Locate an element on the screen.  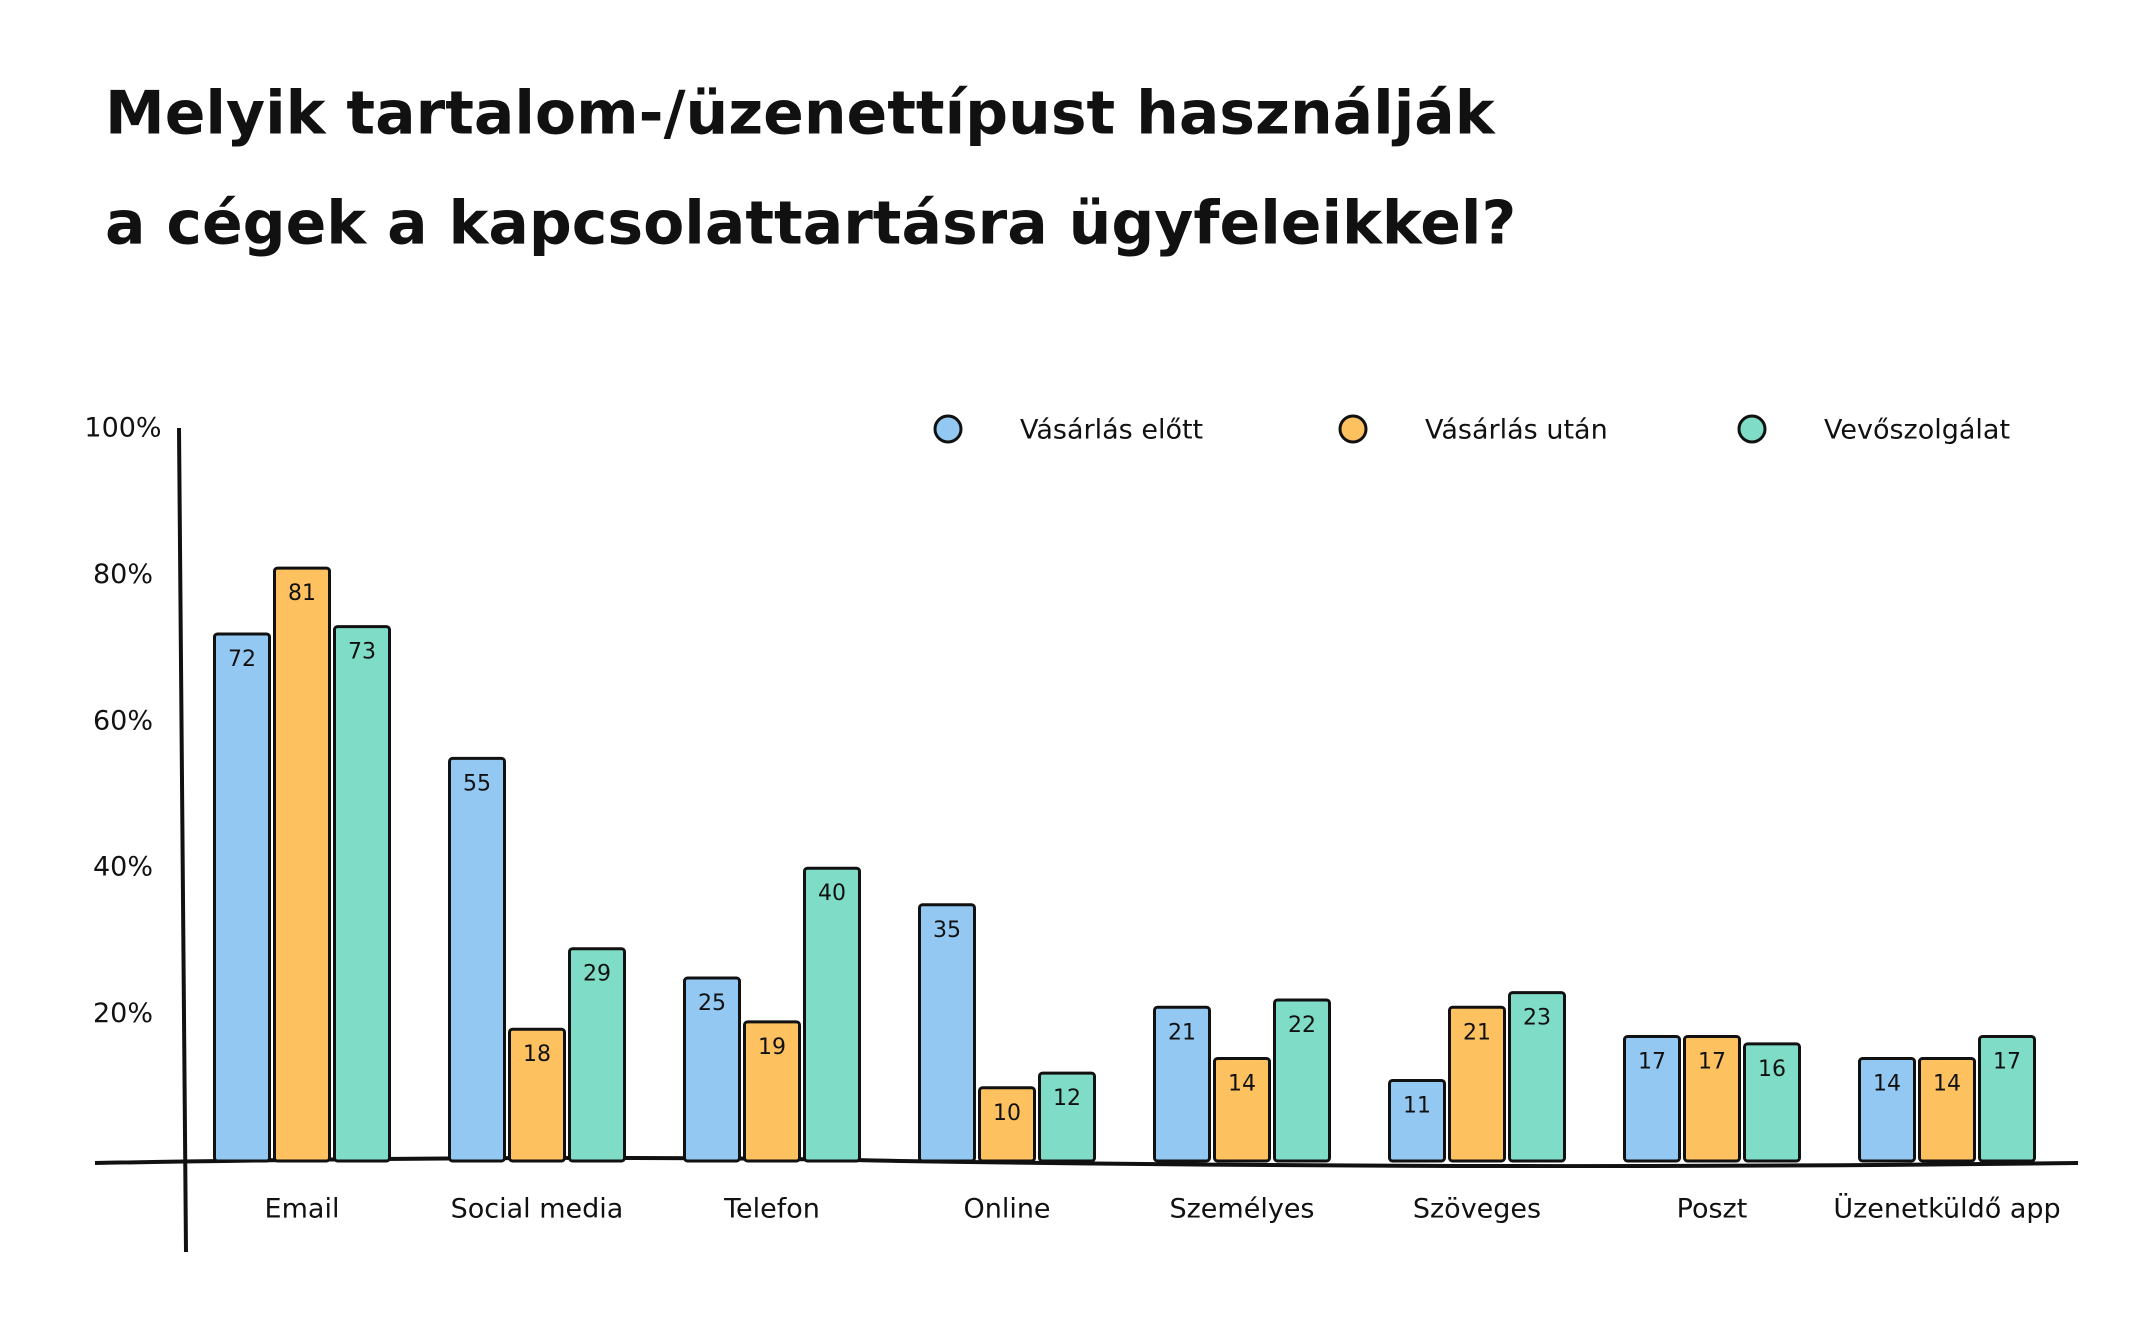
x-tick-label: Poszt is located at coordinates (1712, 1209).